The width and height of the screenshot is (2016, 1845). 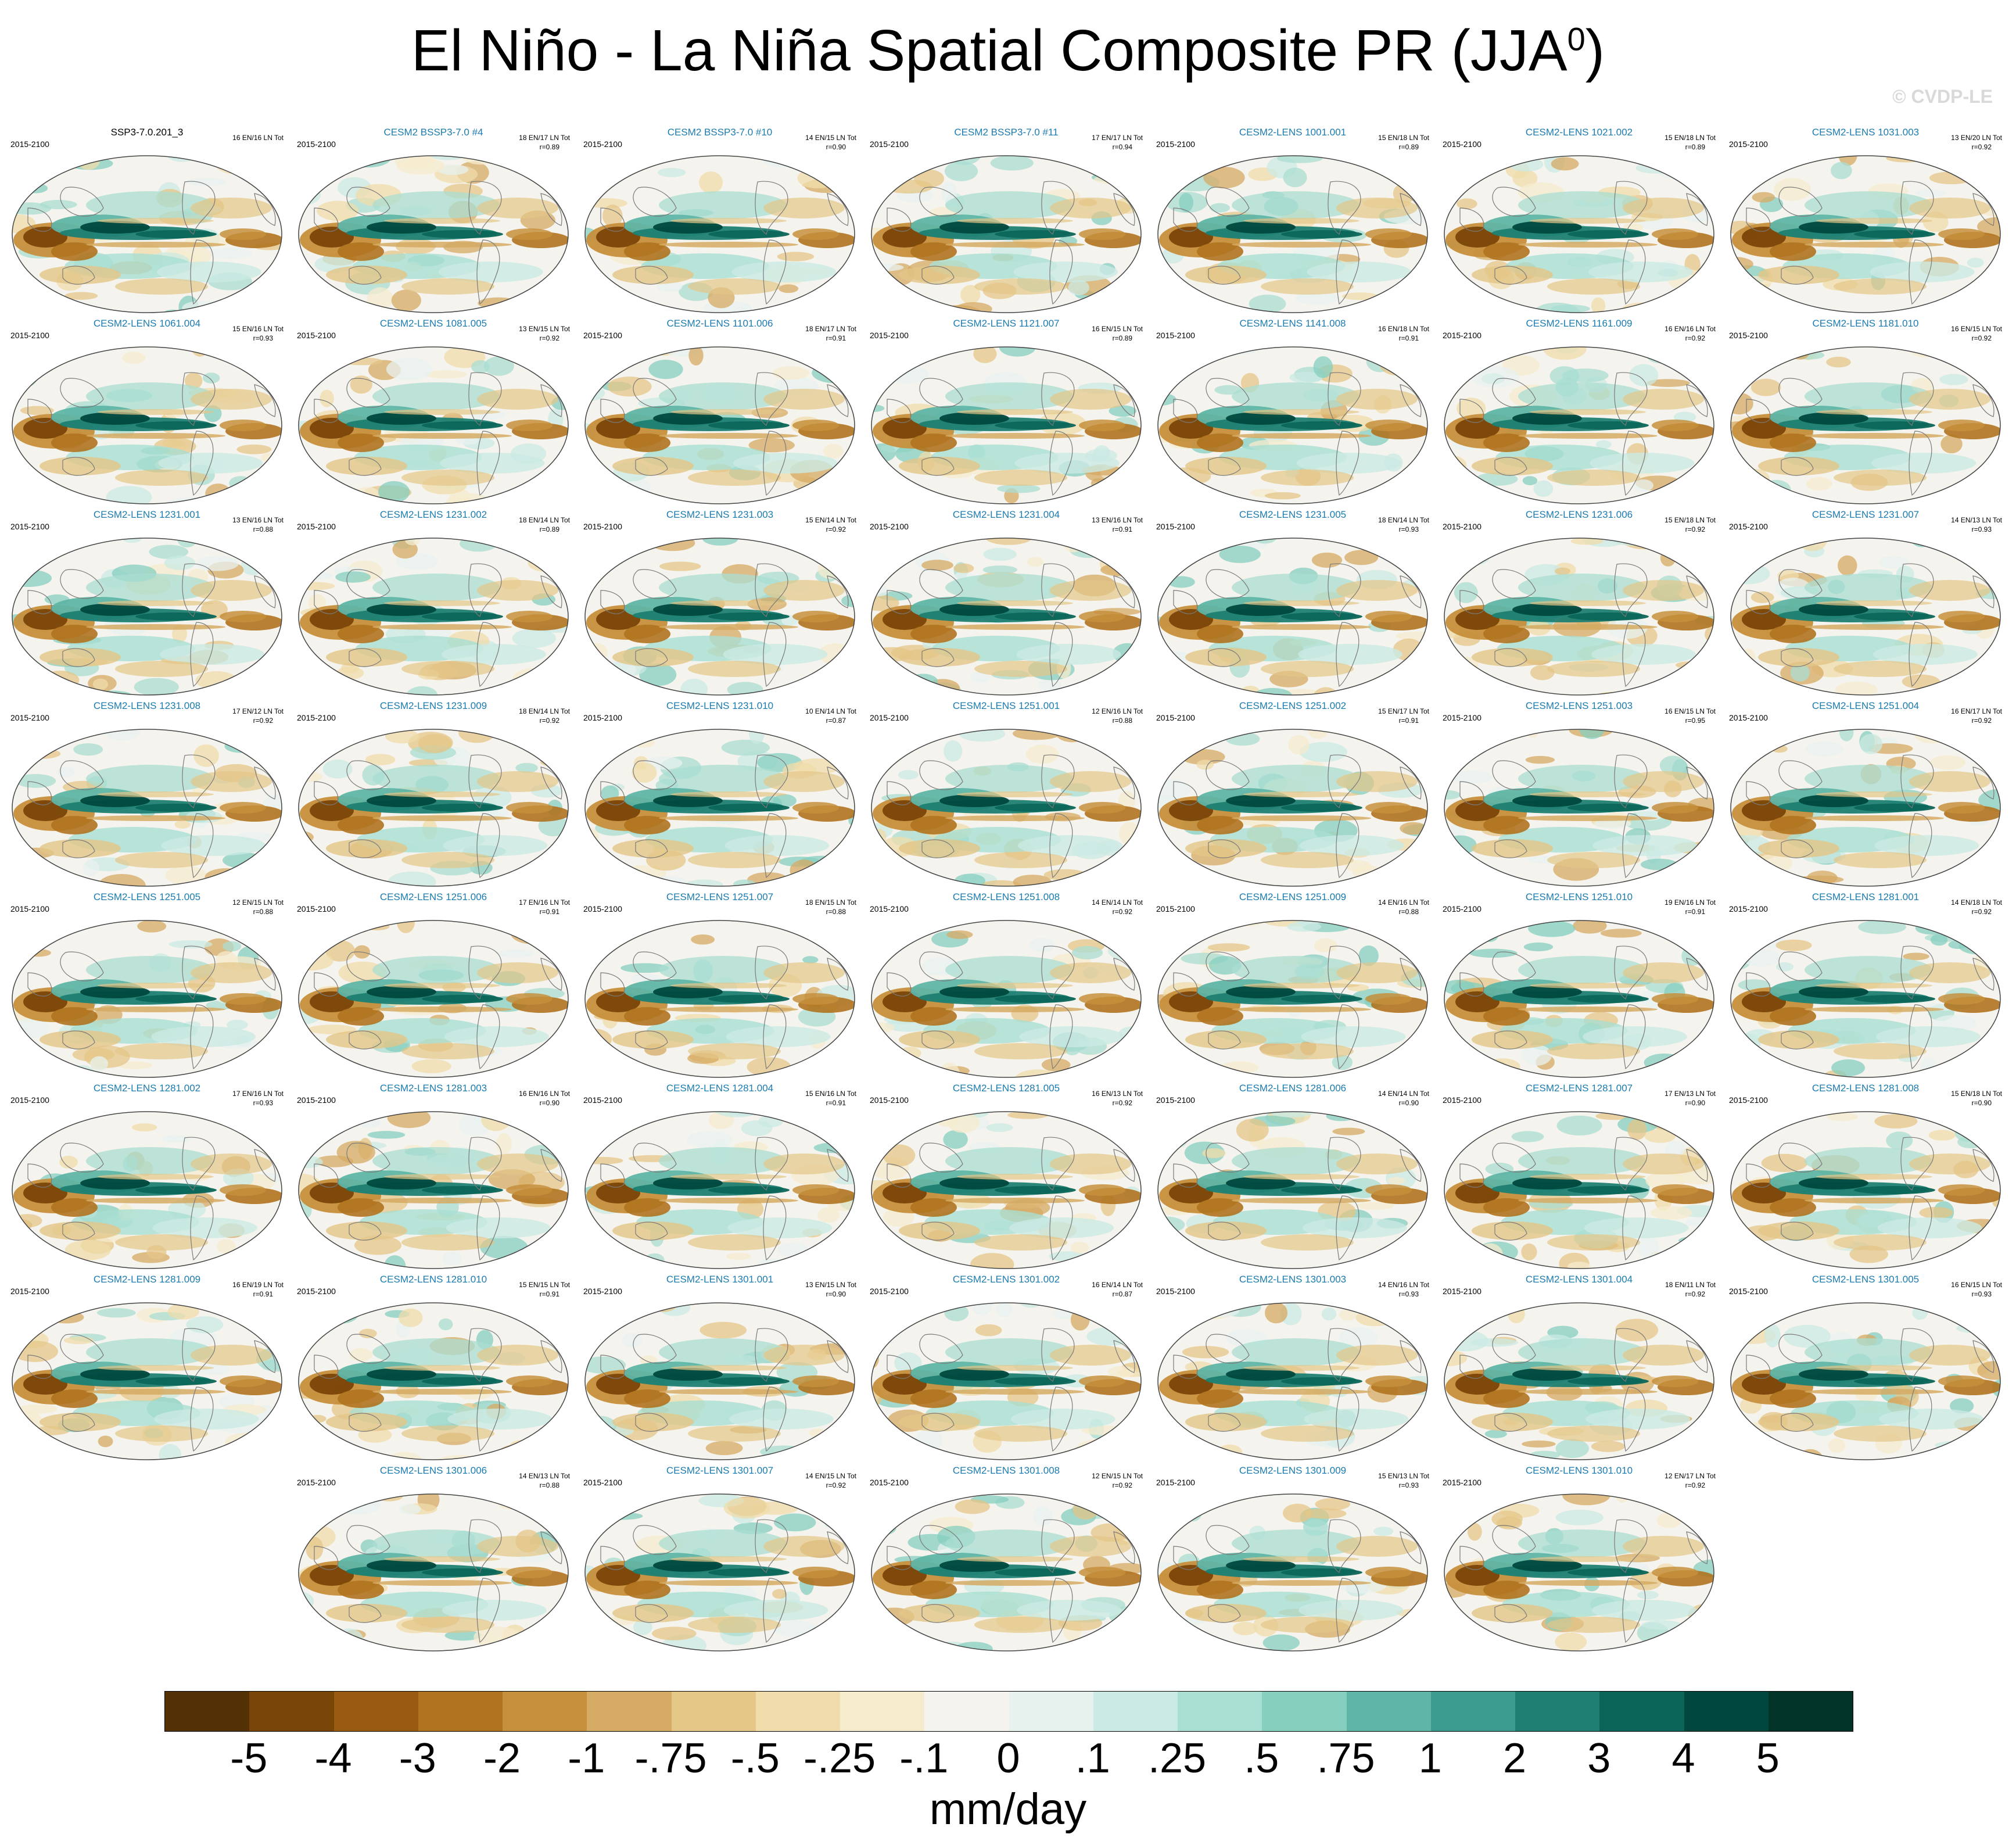 What do you see at coordinates (1117, 1285) in the screenshot?
I see `panel-event-counts: 16 EN/14 LN Tot` at bounding box center [1117, 1285].